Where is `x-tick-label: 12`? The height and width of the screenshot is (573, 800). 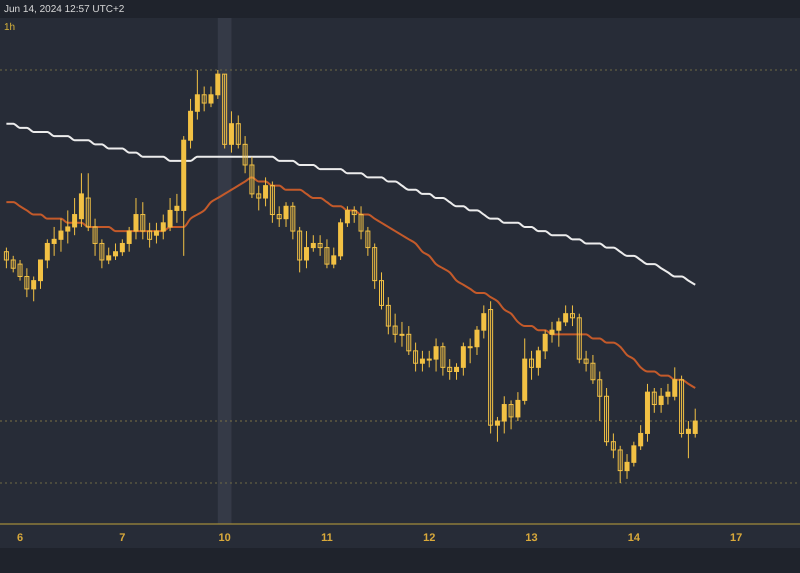
x-tick-label: 12 is located at coordinates (429, 538).